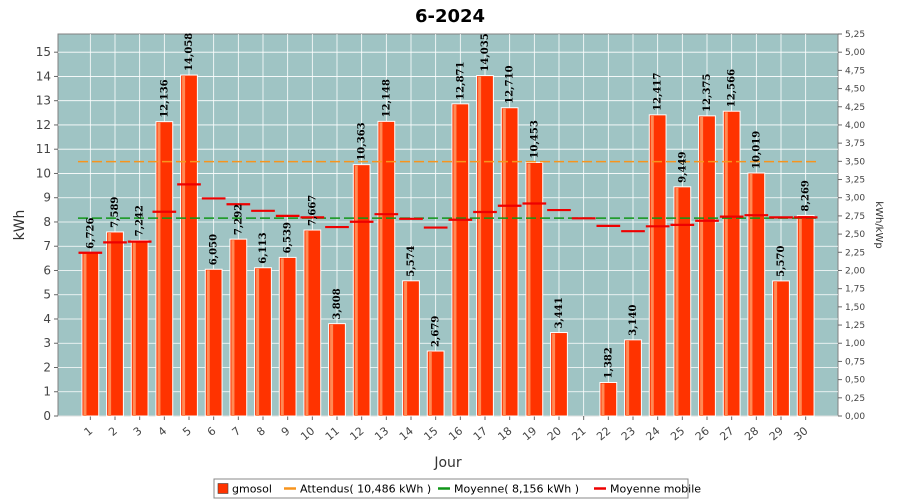  What do you see at coordinates (237, 431) in the screenshot?
I see `x-tick-label: 7` at bounding box center [237, 431].